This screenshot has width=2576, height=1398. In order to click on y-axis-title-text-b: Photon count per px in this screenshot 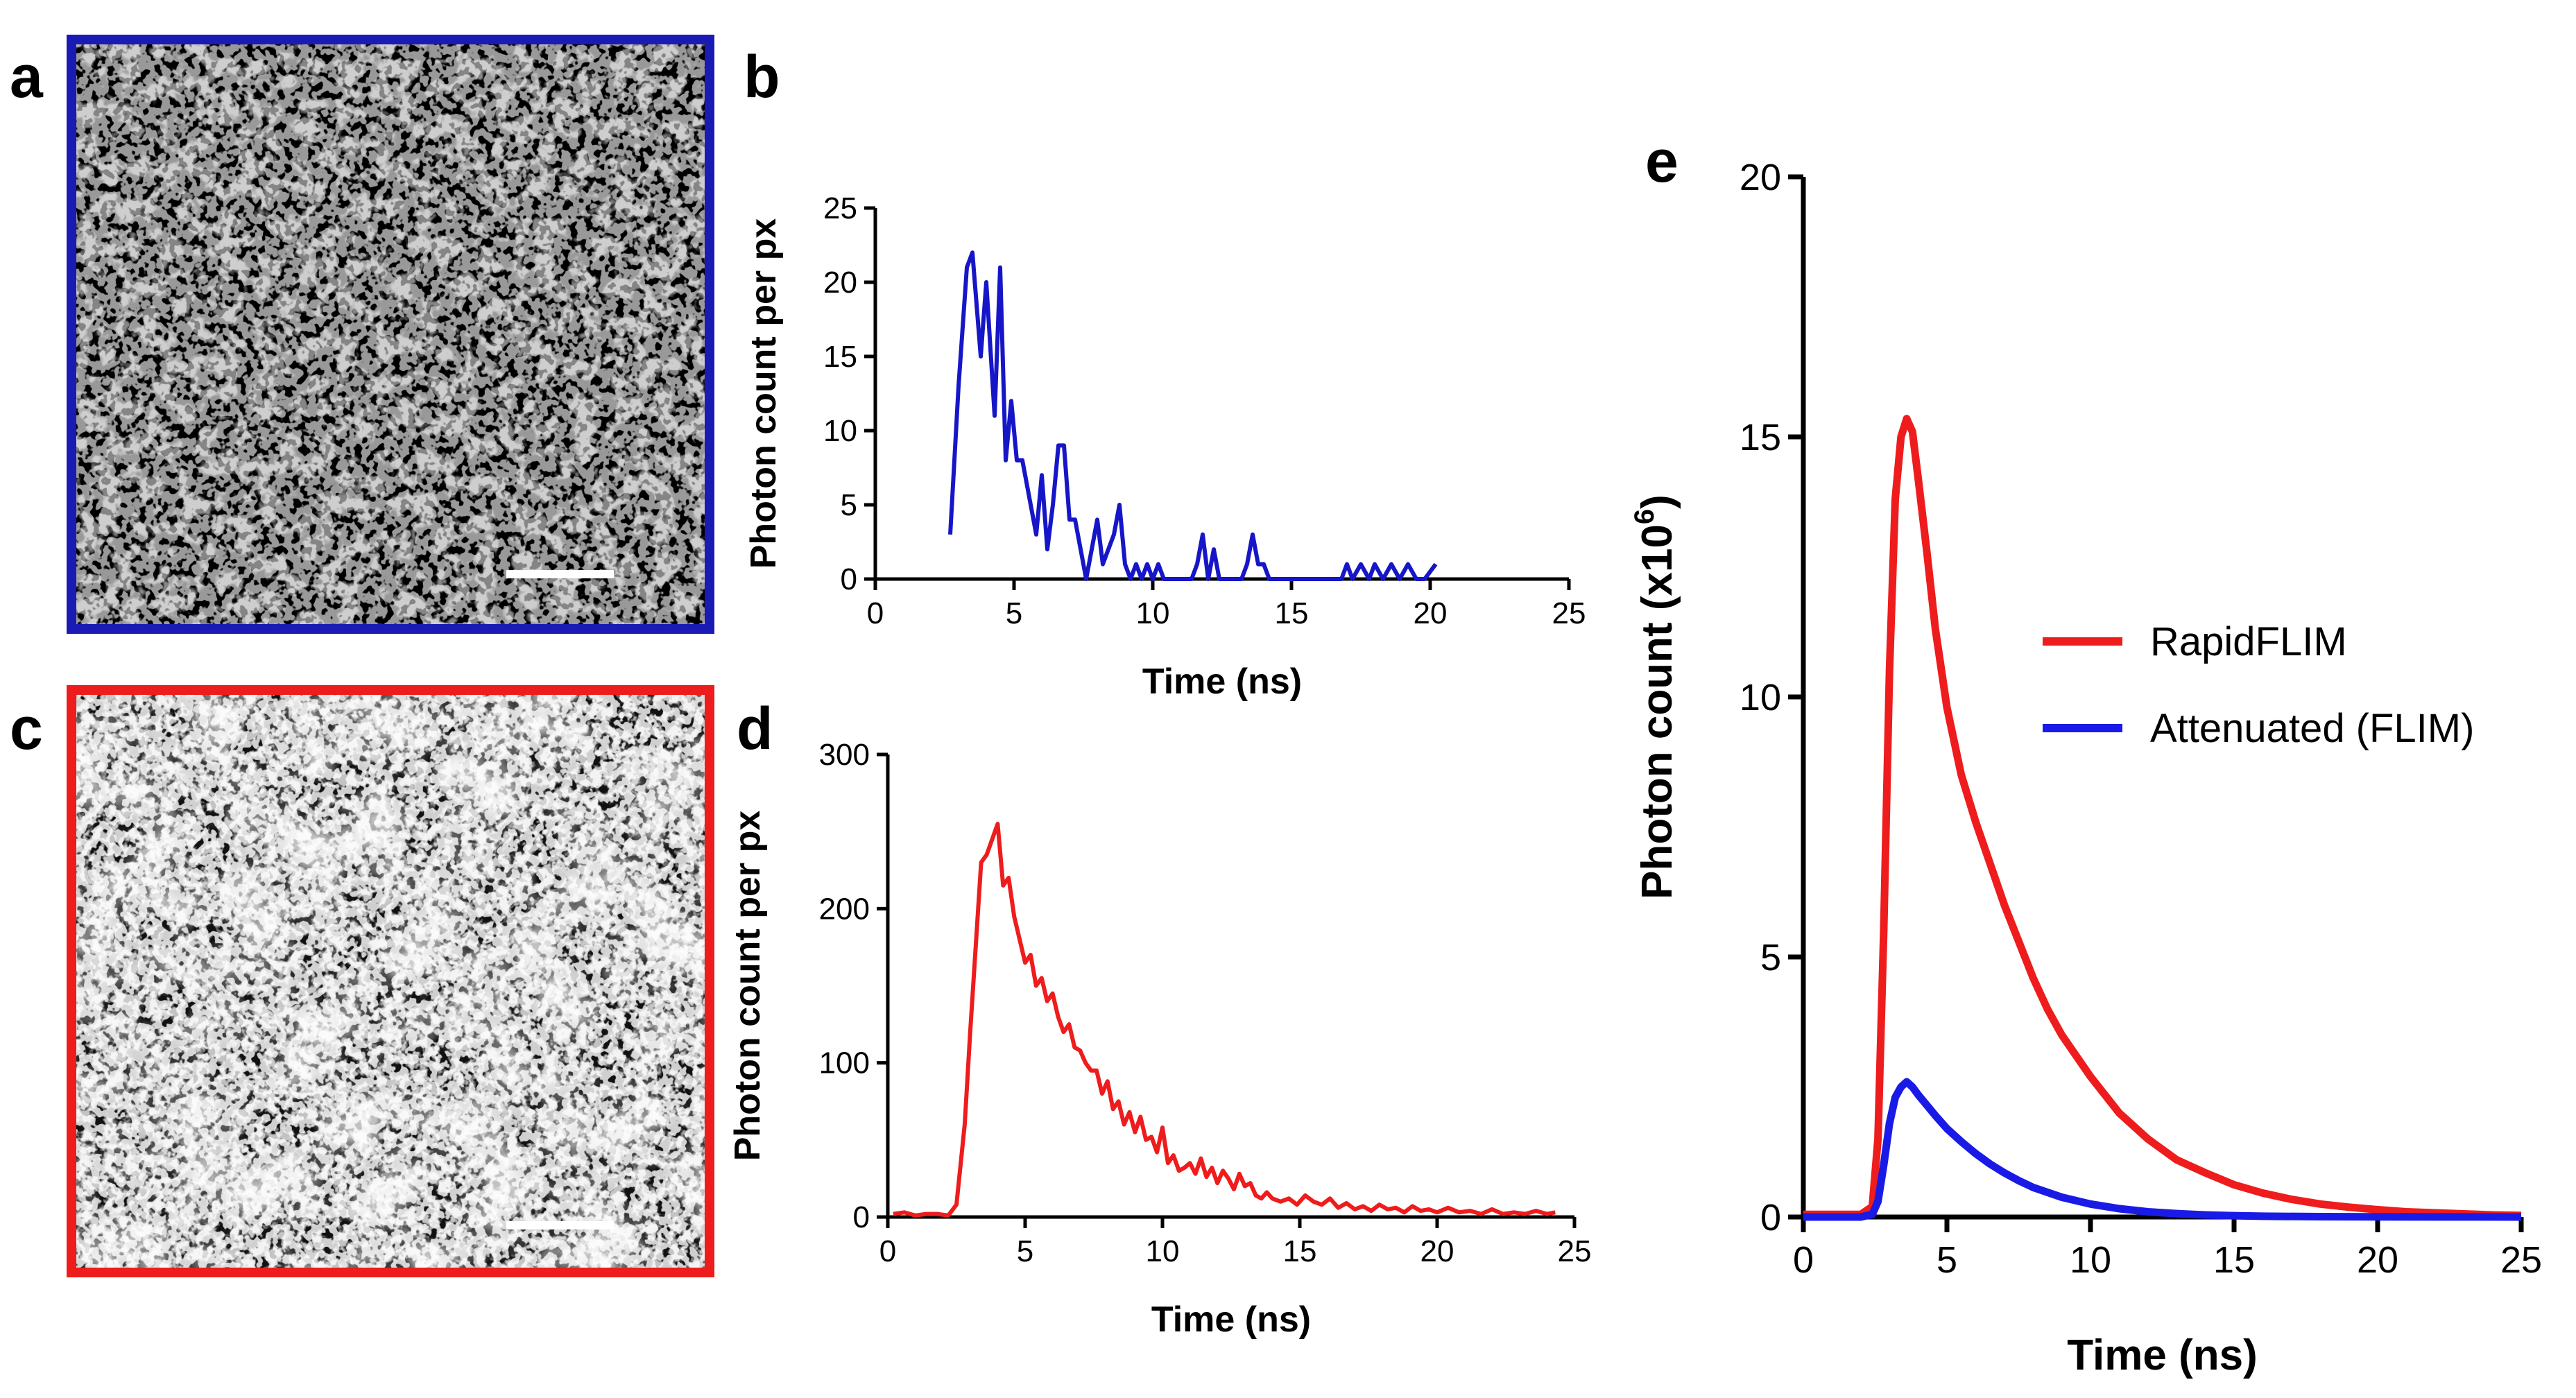, I will do `click(764, 394)`.